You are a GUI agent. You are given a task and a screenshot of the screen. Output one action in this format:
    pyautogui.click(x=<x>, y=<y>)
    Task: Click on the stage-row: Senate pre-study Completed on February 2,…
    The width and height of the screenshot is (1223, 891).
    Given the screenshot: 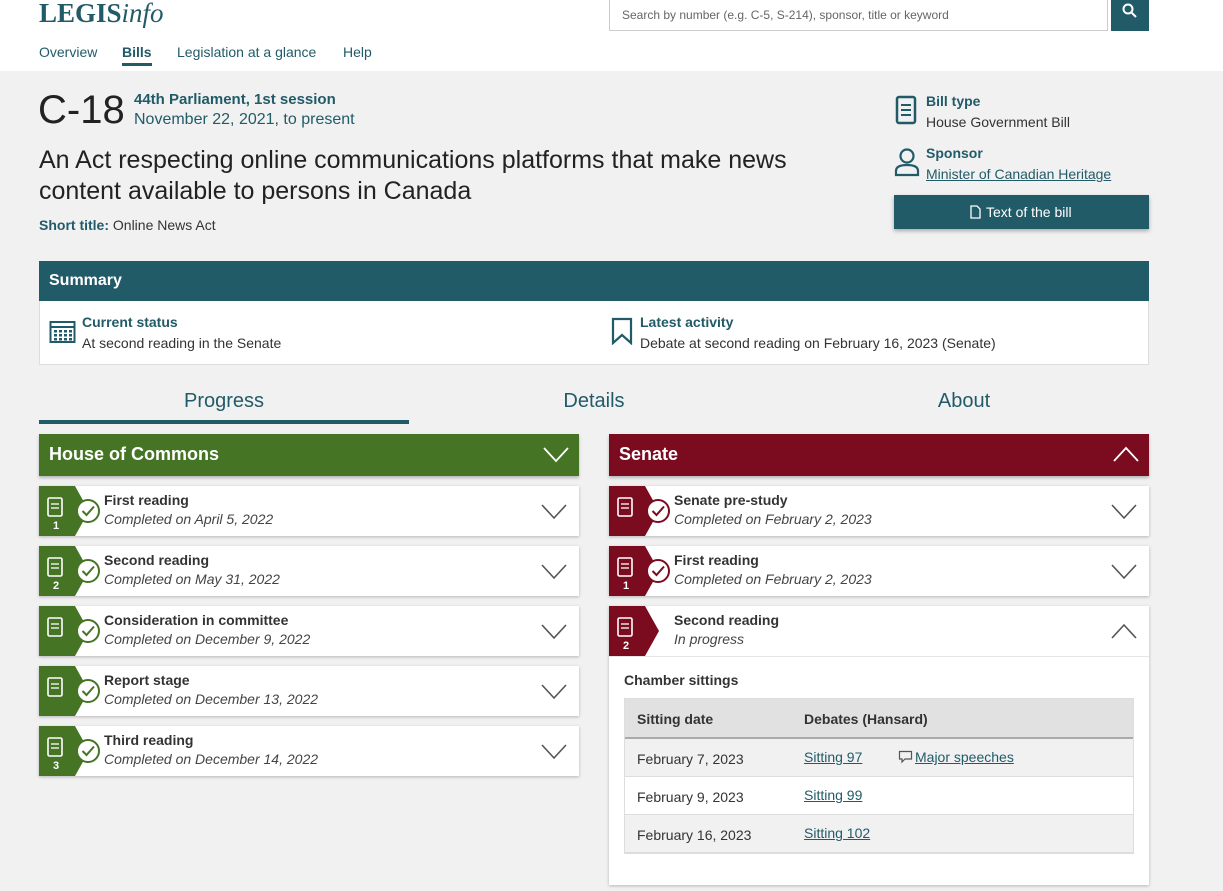 What is the action you would take?
    pyautogui.click(x=879, y=511)
    